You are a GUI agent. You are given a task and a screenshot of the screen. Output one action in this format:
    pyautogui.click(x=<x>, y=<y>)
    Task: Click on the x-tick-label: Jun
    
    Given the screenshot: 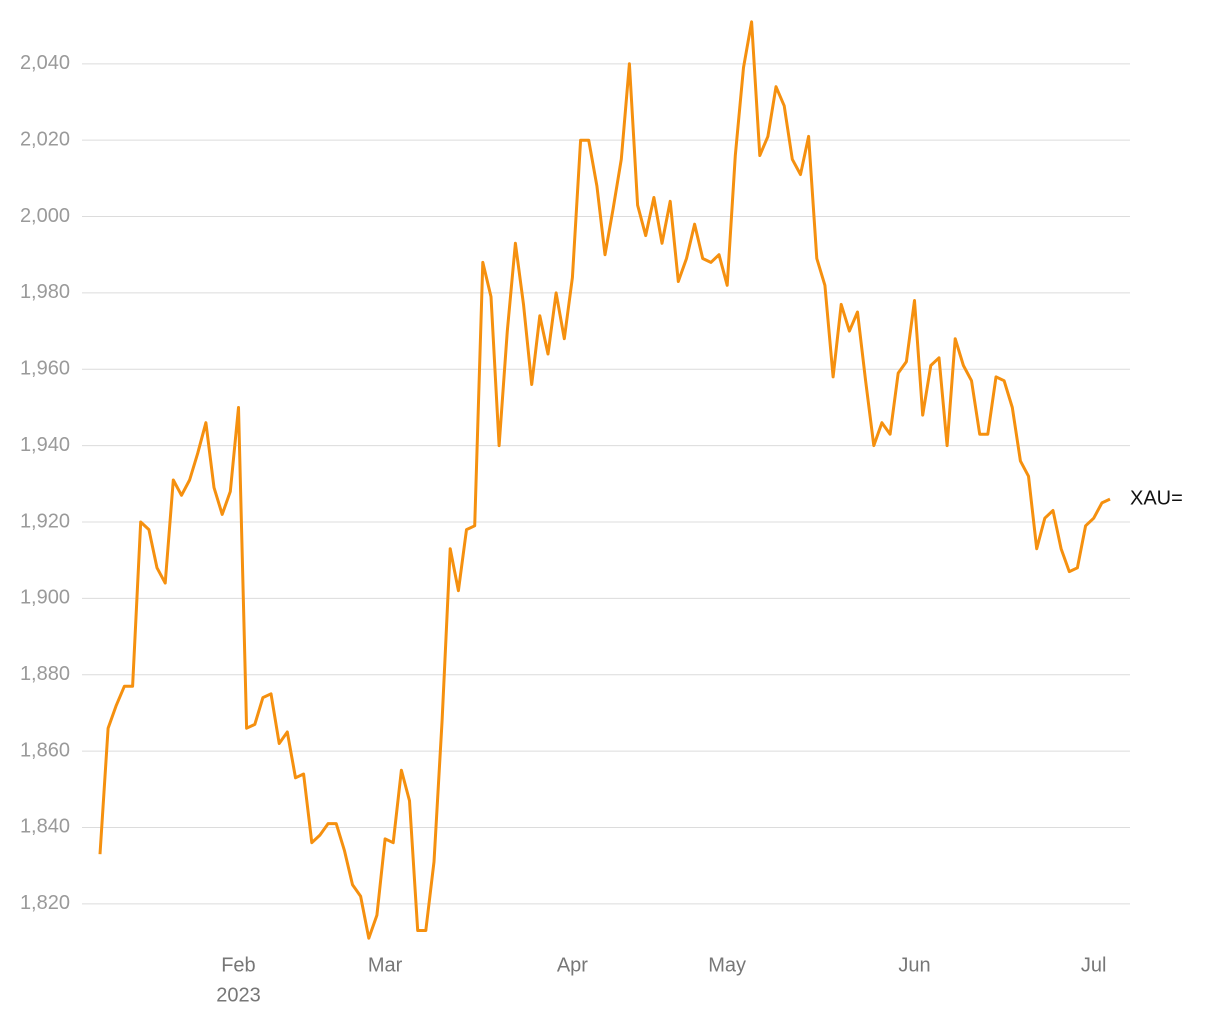 What is the action you would take?
    pyautogui.click(x=914, y=965)
    